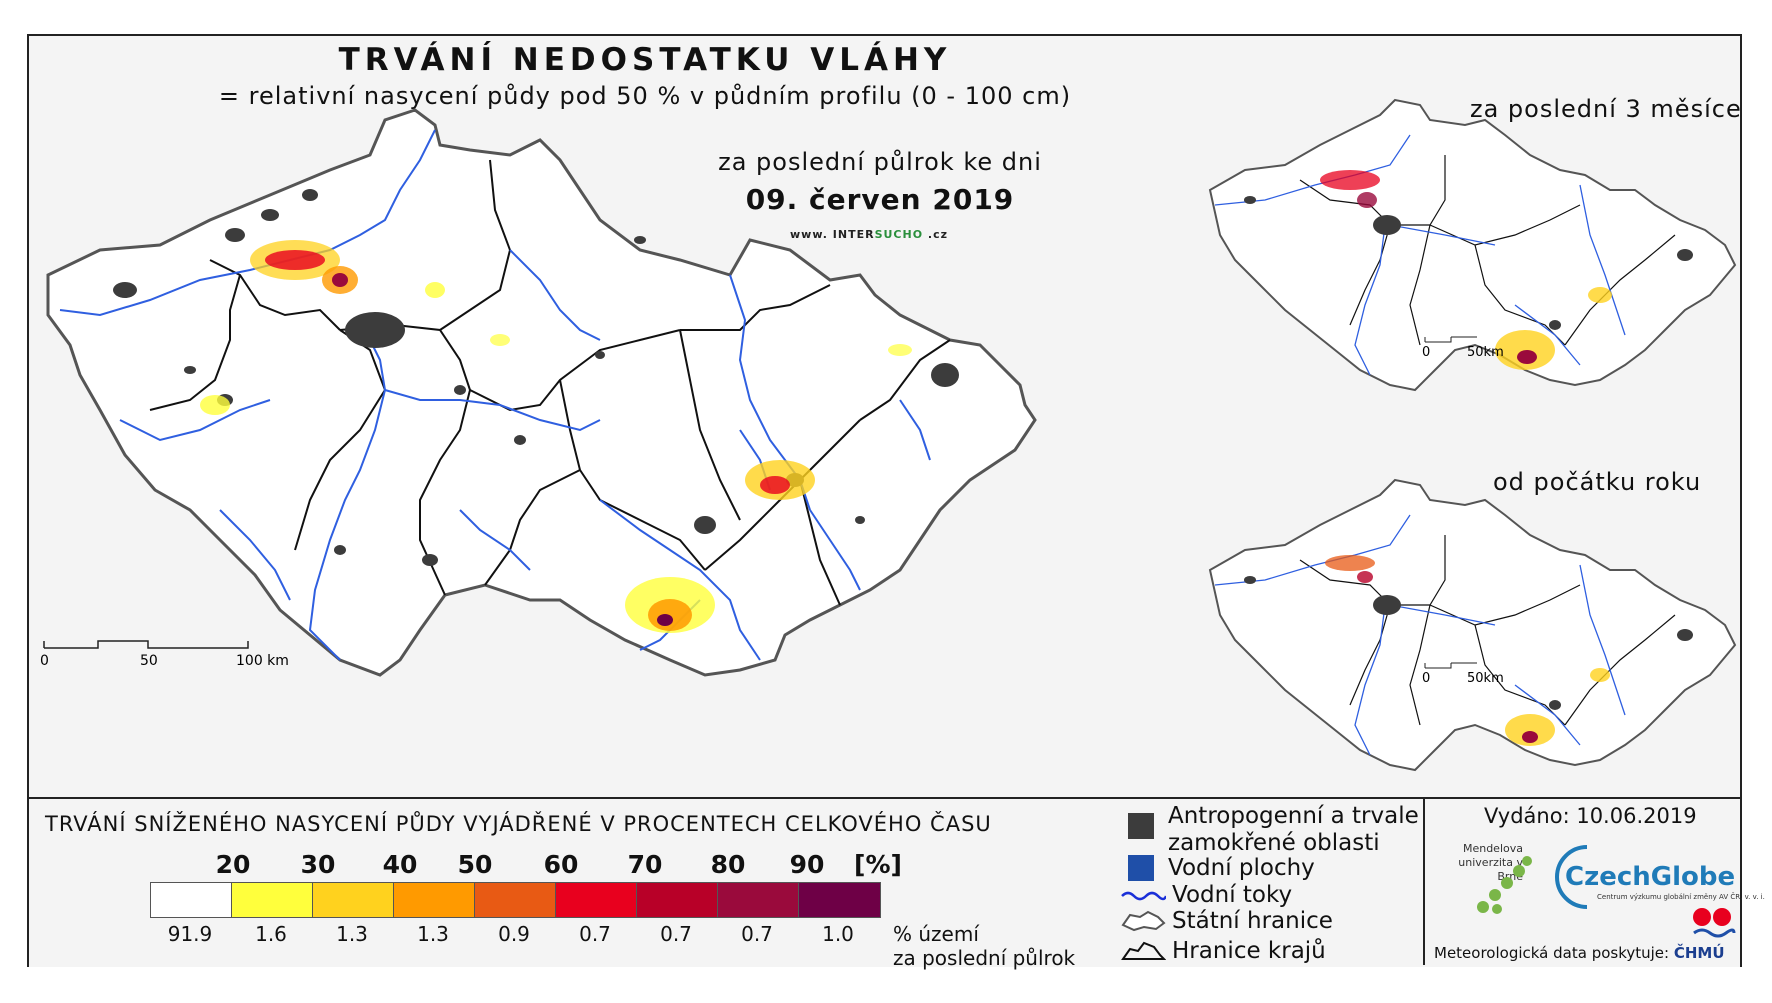 The image size is (1772, 1003). What do you see at coordinates (318, 864) in the screenshot?
I see `class-label-30: 30` at bounding box center [318, 864].